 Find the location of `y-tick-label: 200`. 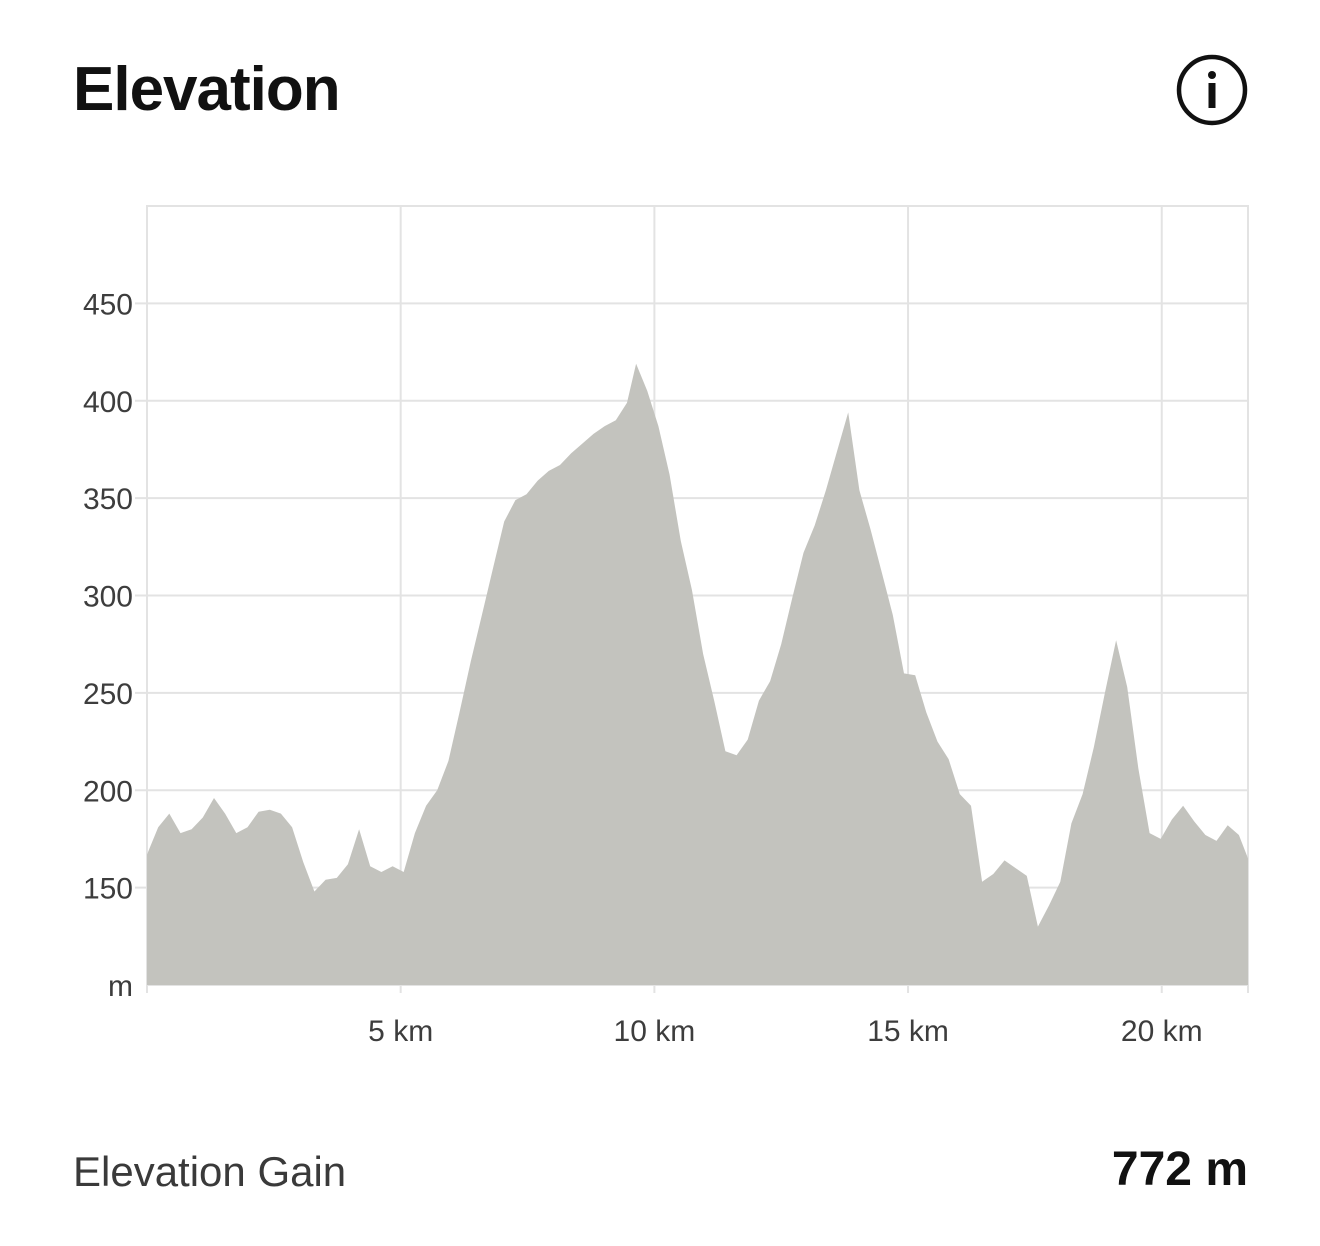

y-tick-label: 200 is located at coordinates (108, 791).